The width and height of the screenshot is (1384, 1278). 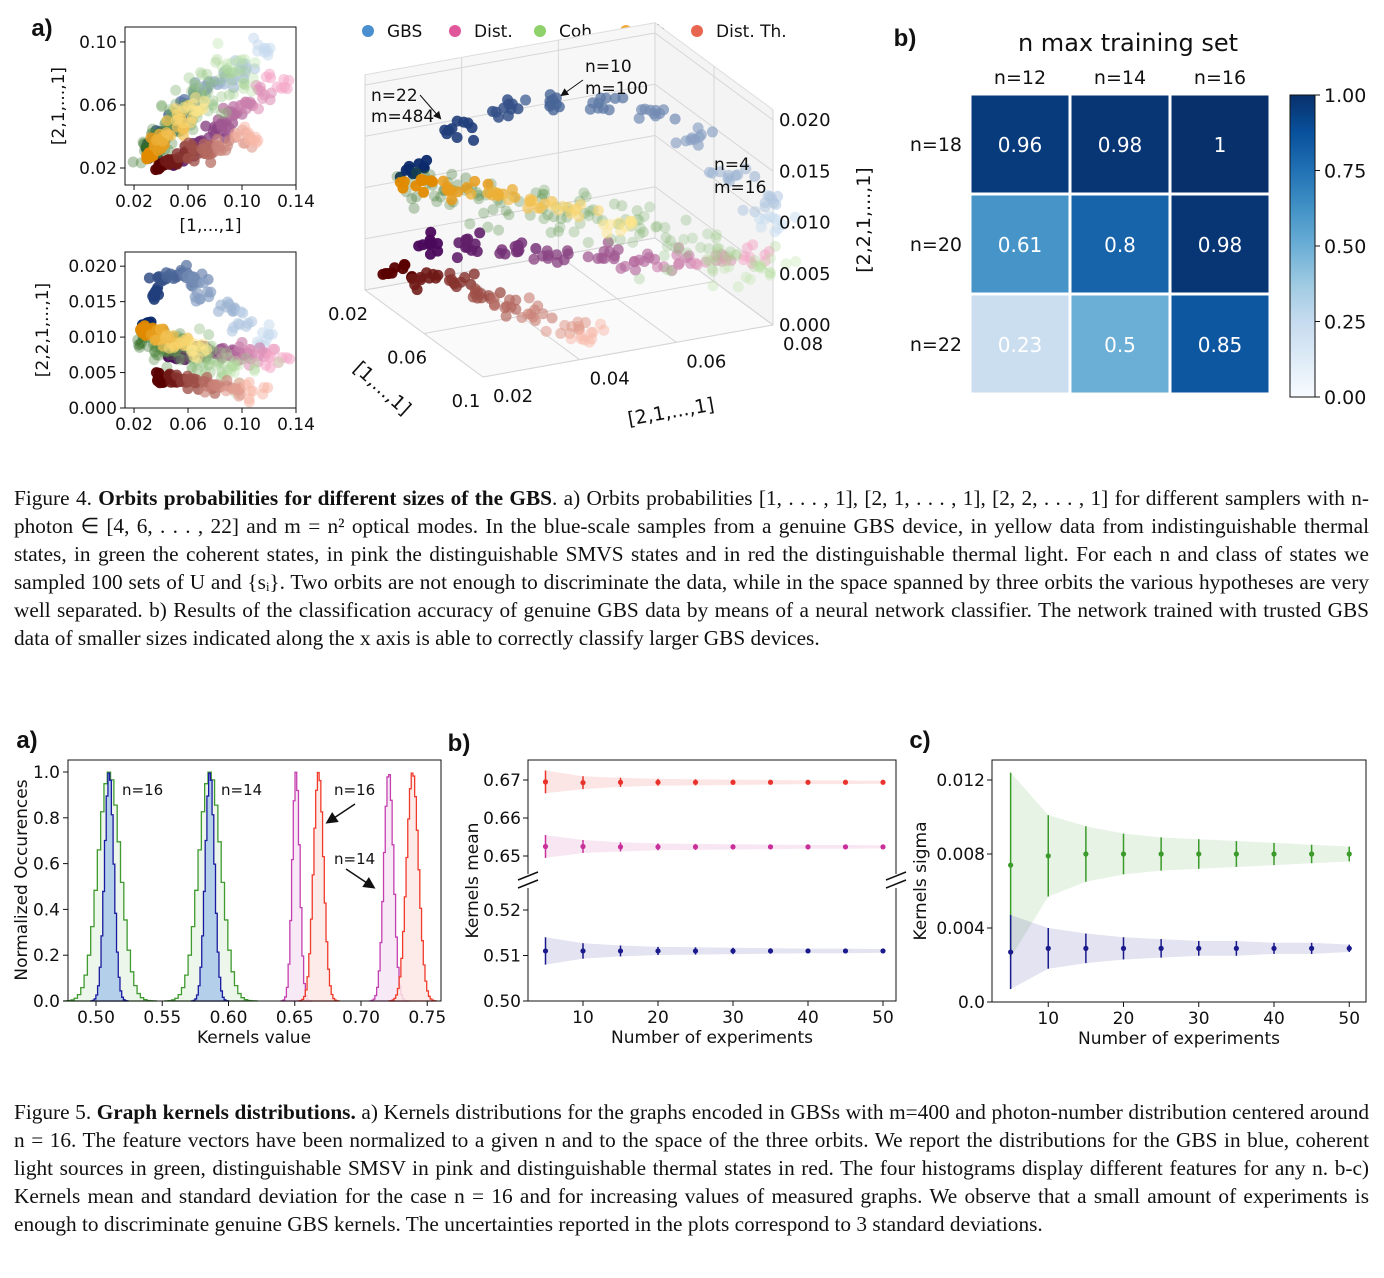 I want to click on points, so click(x=589, y=218).